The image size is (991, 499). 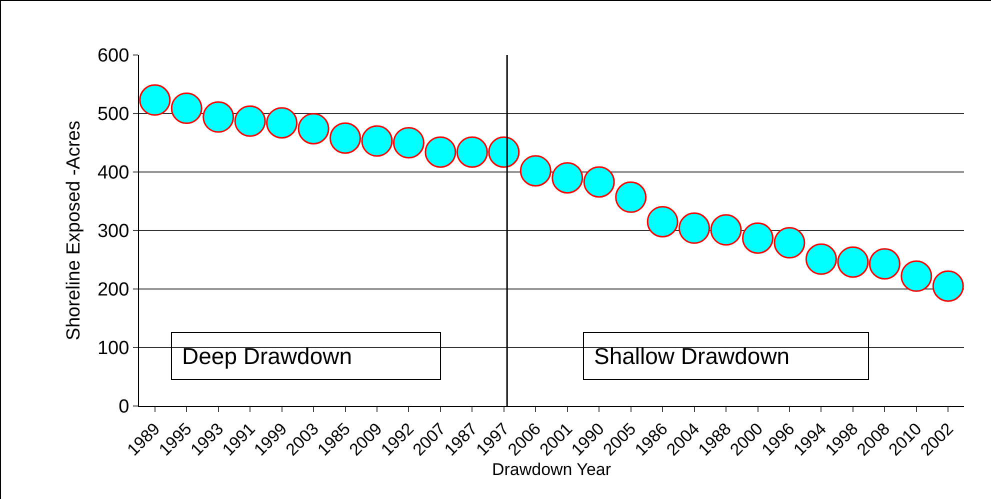 I want to click on y-tick-label: 0, so click(x=124, y=407).